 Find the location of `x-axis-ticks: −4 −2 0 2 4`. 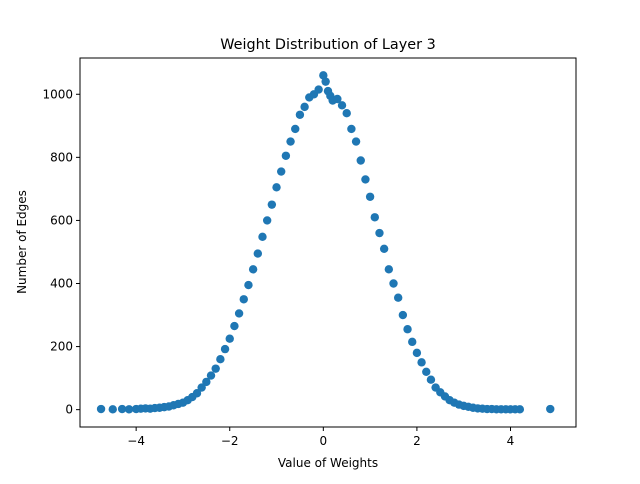

x-axis-ticks: −4 −2 0 2 4 is located at coordinates (320, 437).